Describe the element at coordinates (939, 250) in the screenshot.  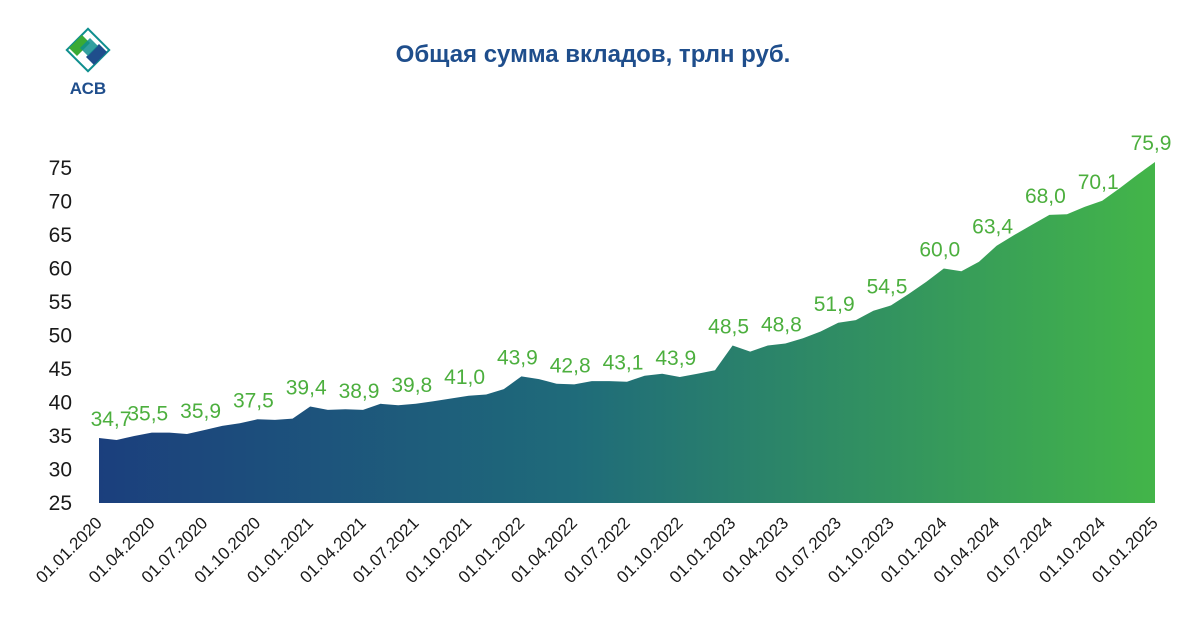
I see `data-label: 60,0` at that location.